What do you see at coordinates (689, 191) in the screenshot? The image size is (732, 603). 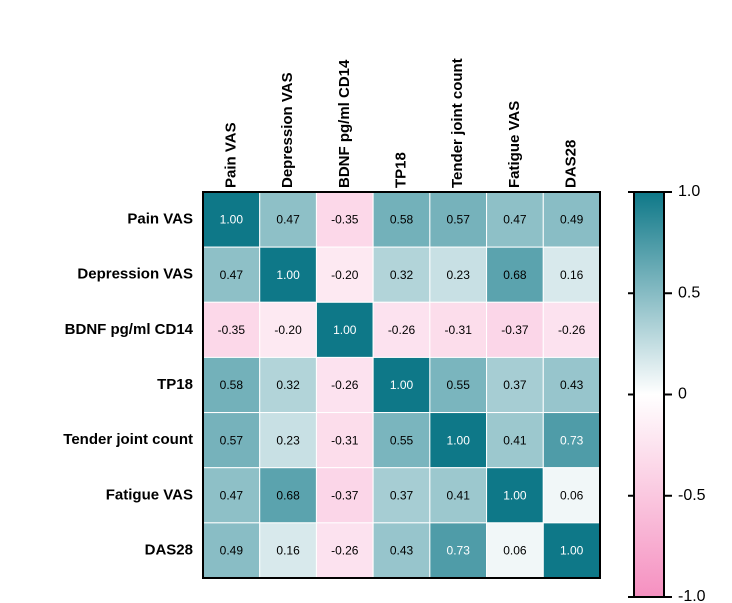 I see `colorbar-tick-label: 1.0` at bounding box center [689, 191].